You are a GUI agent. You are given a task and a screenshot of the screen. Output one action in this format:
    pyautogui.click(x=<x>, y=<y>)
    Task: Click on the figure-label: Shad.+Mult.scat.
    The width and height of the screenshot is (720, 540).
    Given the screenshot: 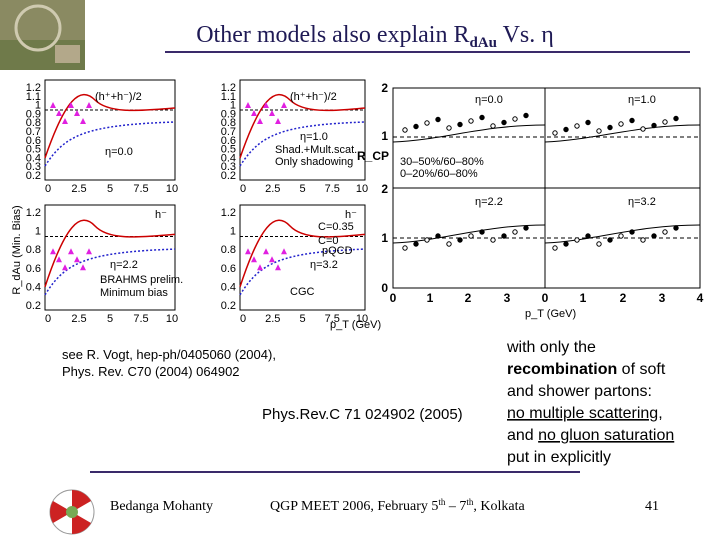 What is the action you would take?
    pyautogui.click(x=316, y=150)
    